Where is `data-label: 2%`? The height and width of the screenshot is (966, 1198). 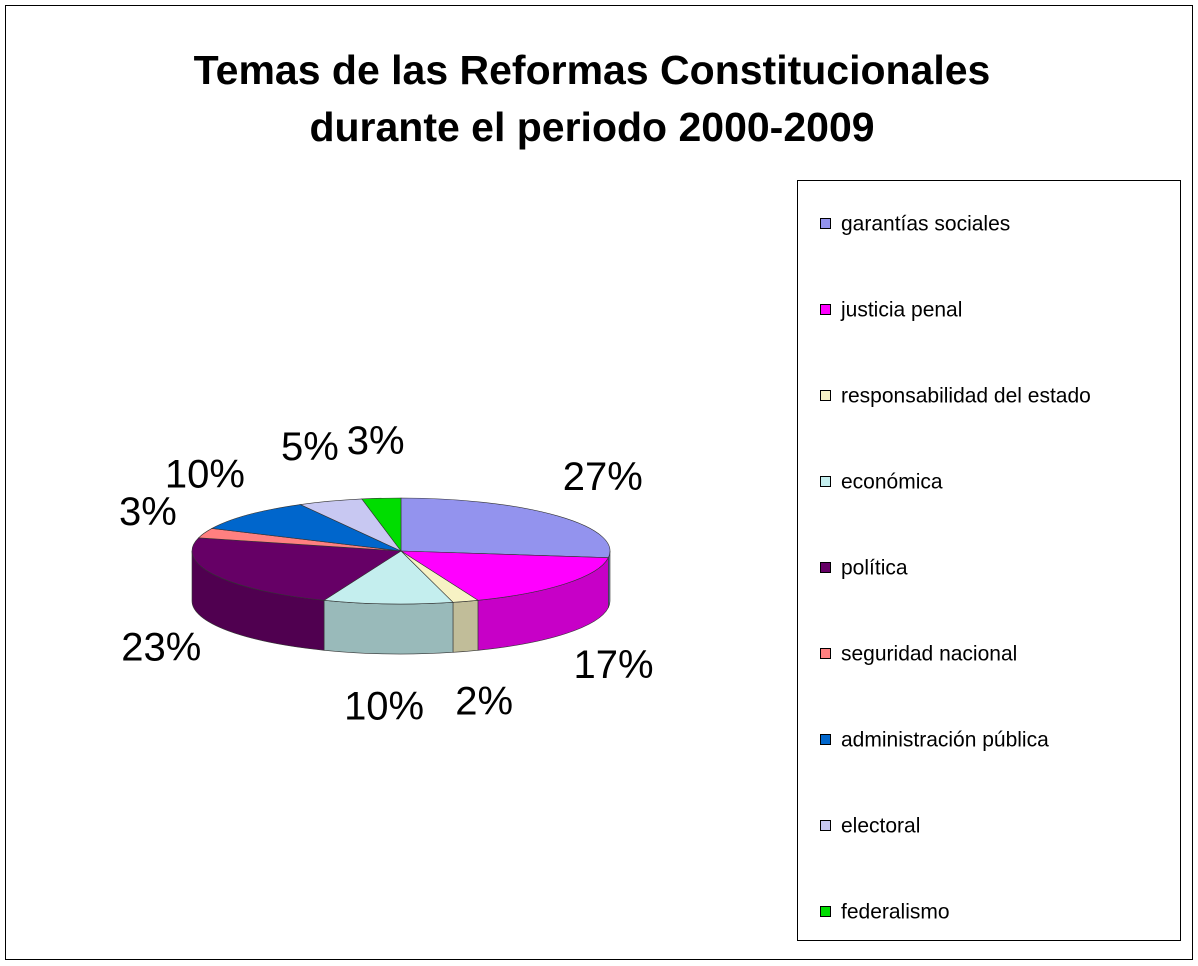 data-label: 2% is located at coordinates (484, 701).